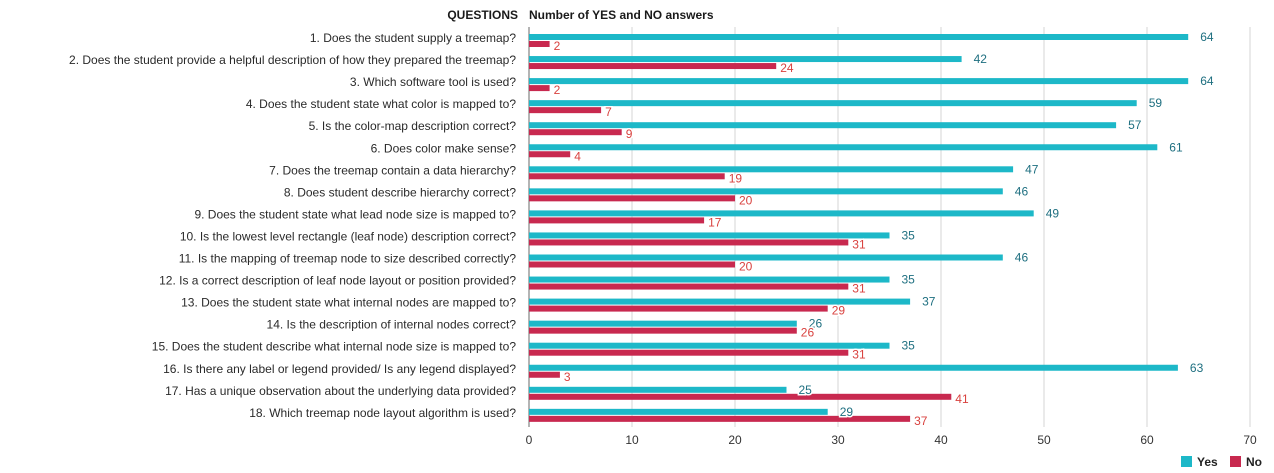  Describe the element at coordinates (577, 156) in the screenshot. I see `value-label-no: 4` at that location.